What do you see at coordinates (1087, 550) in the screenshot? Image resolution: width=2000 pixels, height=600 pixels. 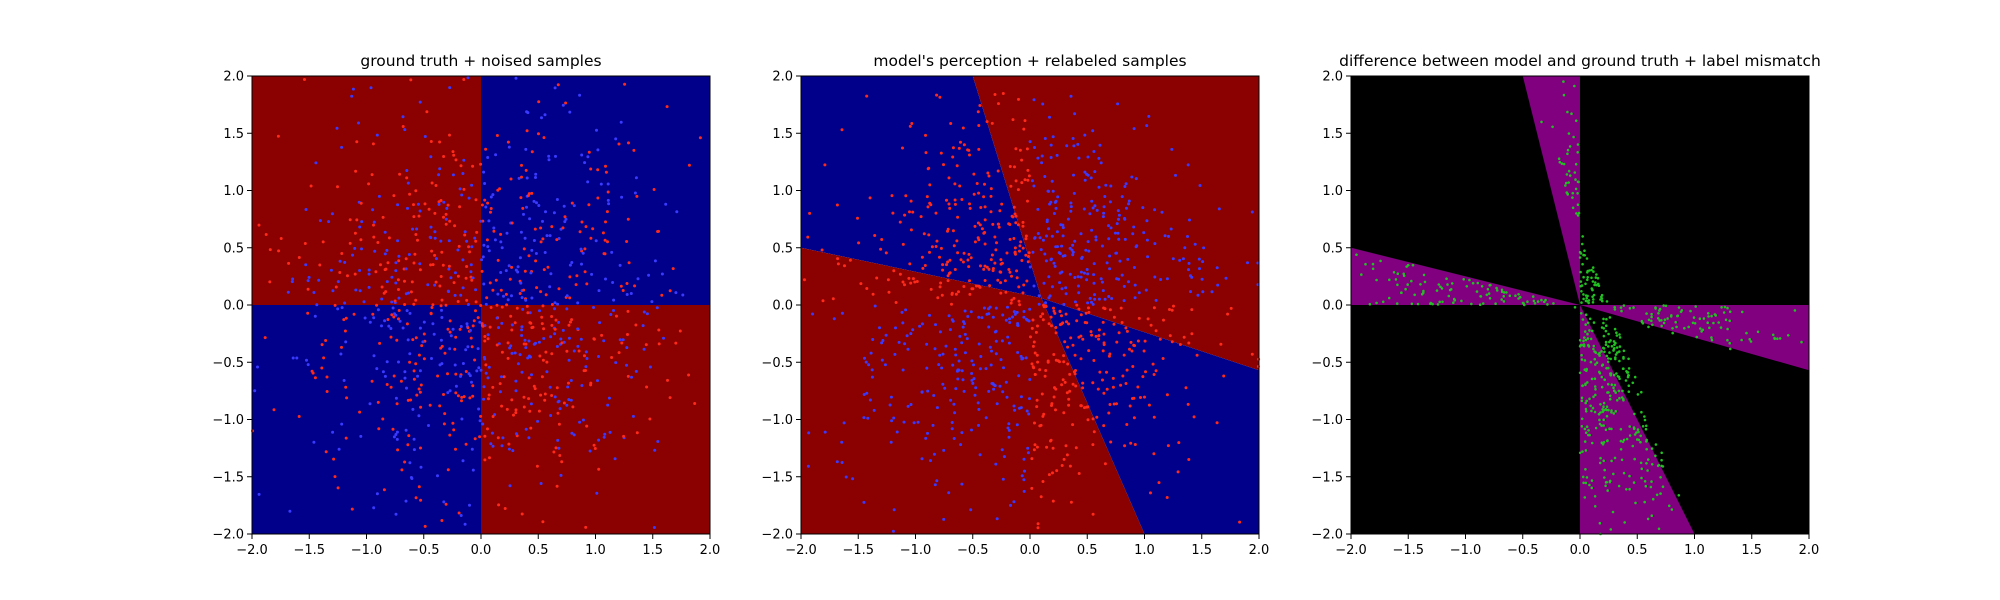 I see `x-tick-label: 0.5` at bounding box center [1087, 550].